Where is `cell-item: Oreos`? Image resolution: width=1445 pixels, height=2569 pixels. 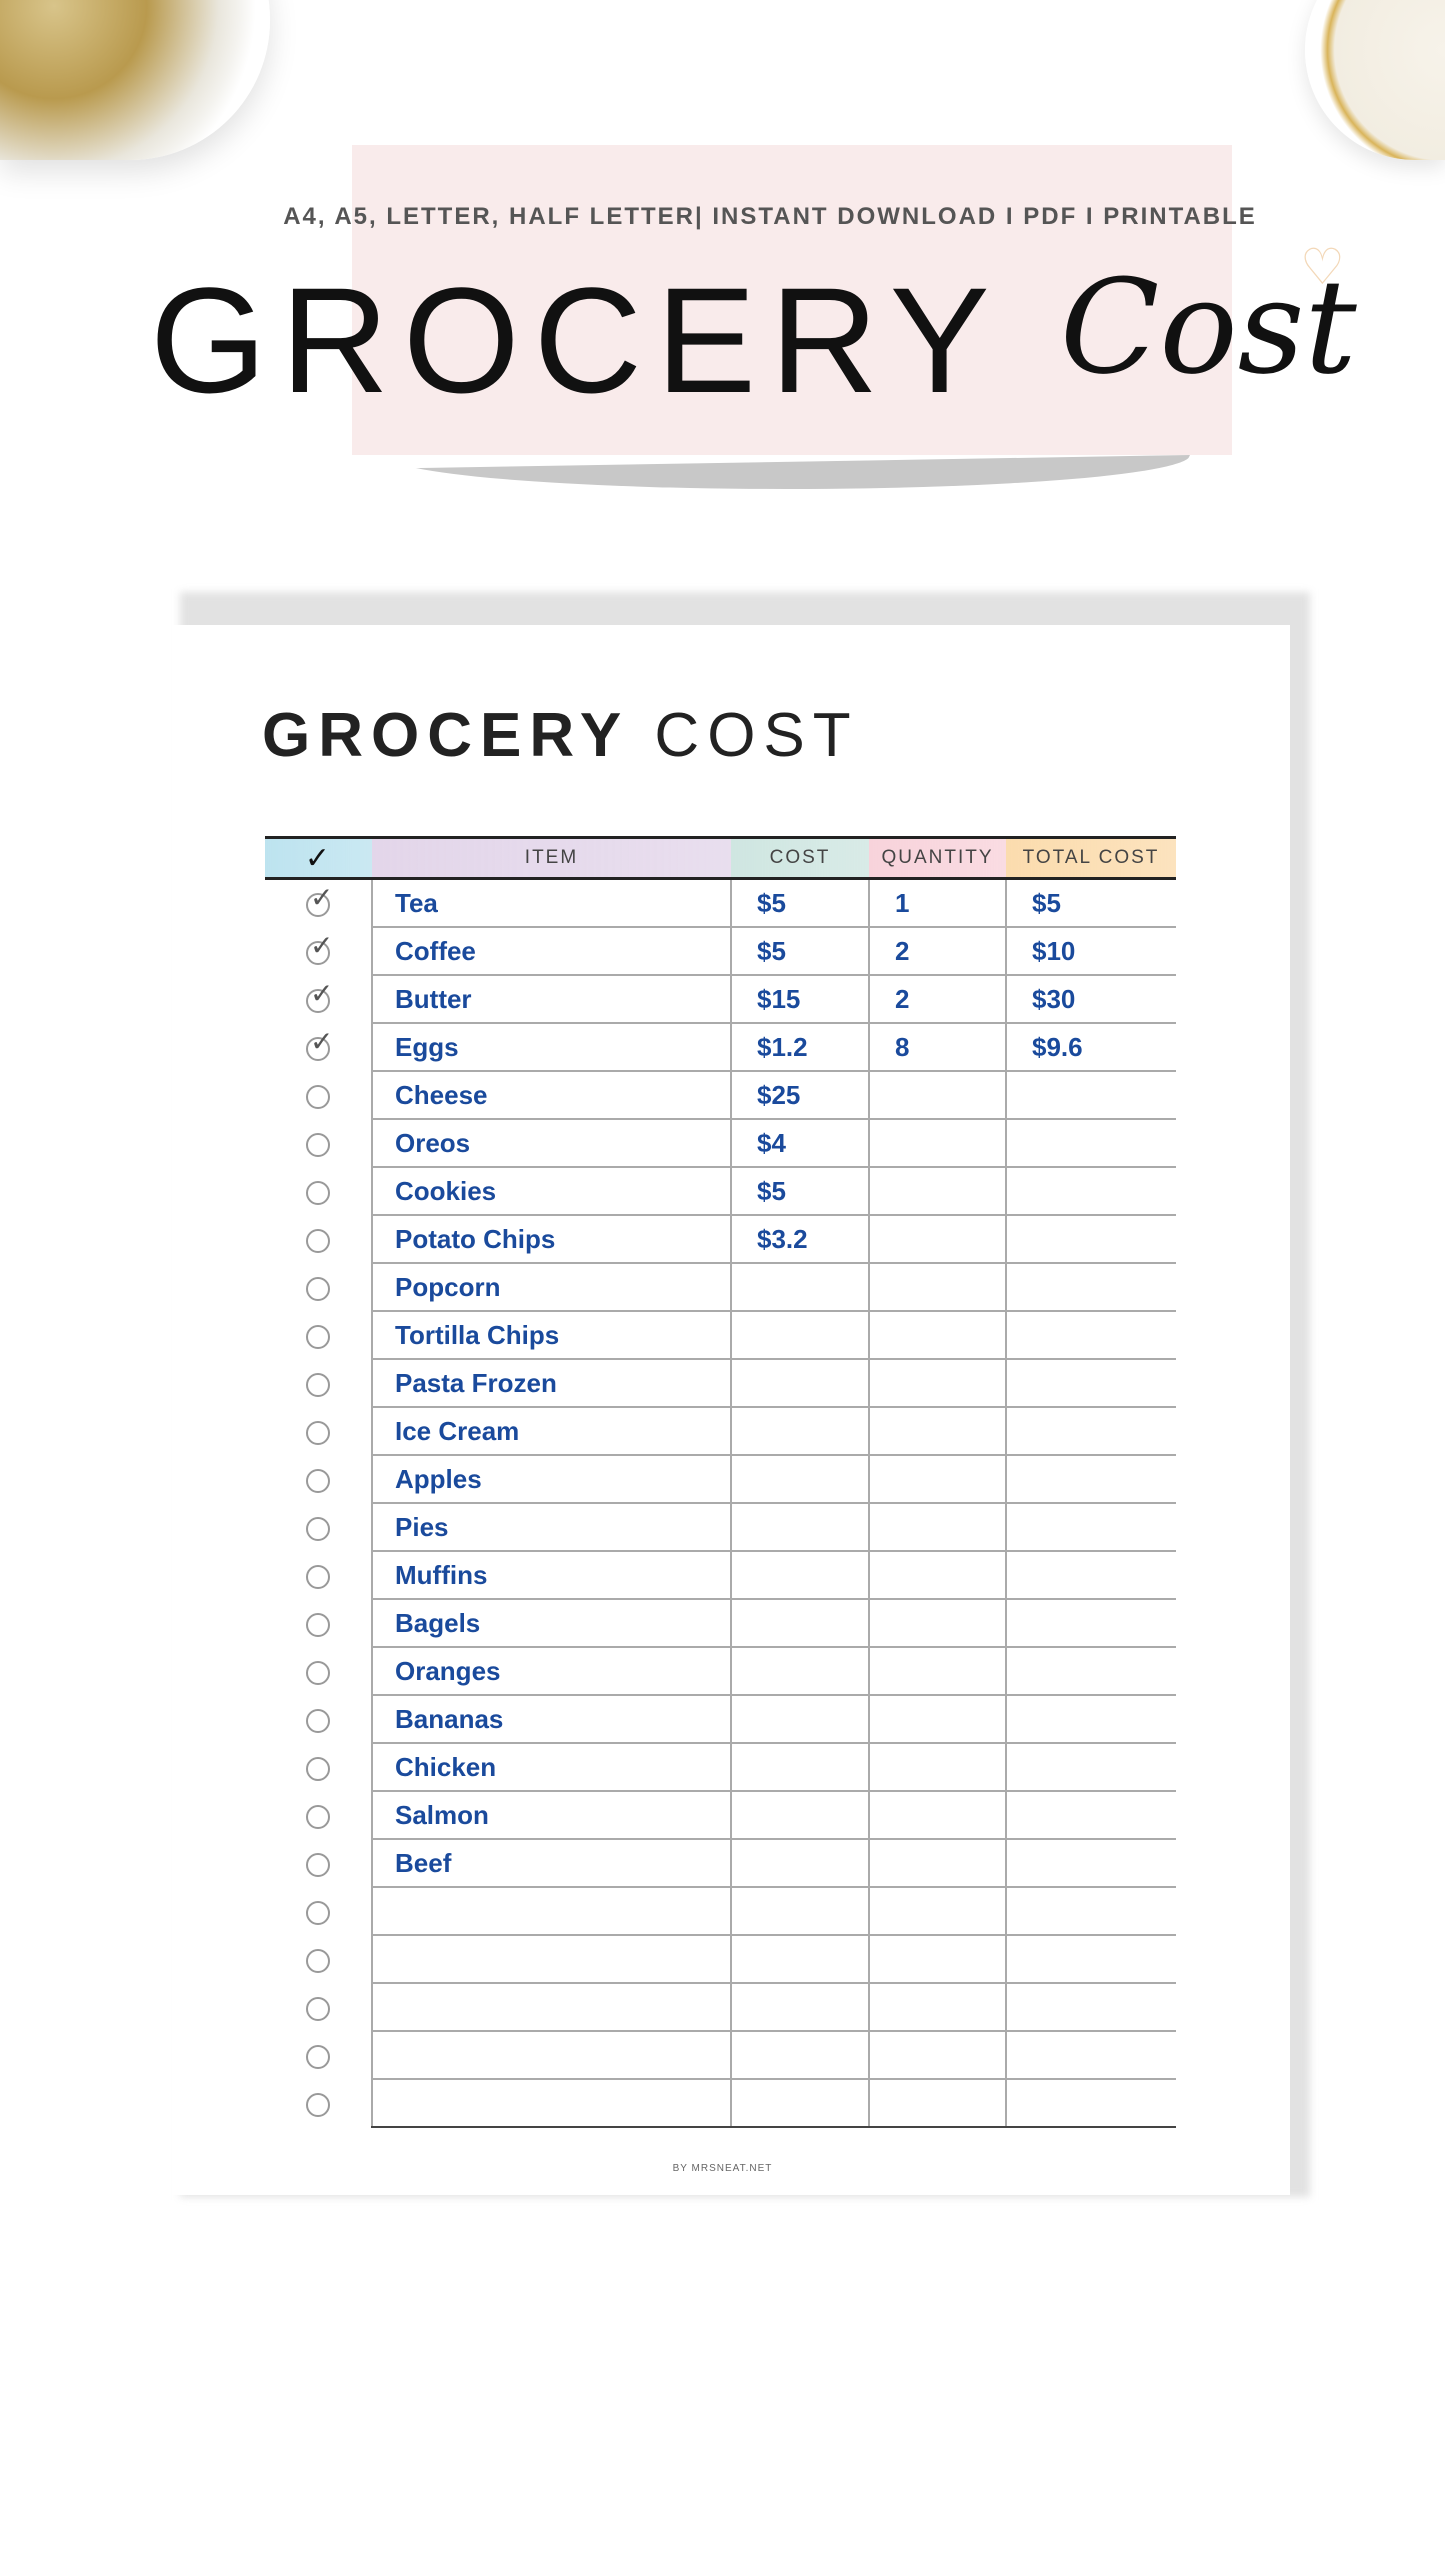
cell-item: Oreos is located at coordinates (551, 1143).